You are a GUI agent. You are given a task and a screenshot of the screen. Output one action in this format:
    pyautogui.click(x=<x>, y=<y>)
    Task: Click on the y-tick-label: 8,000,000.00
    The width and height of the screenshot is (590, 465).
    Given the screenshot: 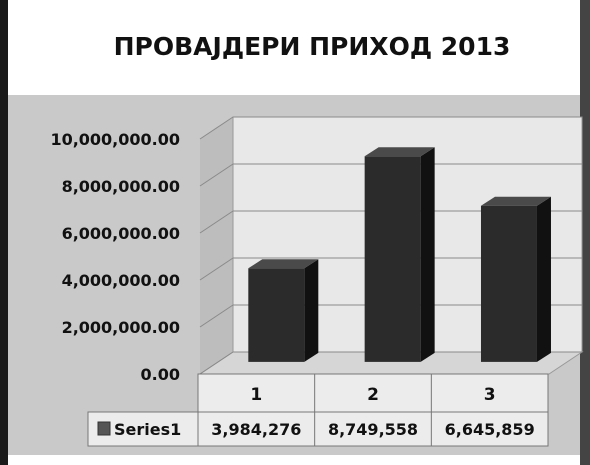 What is the action you would take?
    pyautogui.click(x=121, y=186)
    